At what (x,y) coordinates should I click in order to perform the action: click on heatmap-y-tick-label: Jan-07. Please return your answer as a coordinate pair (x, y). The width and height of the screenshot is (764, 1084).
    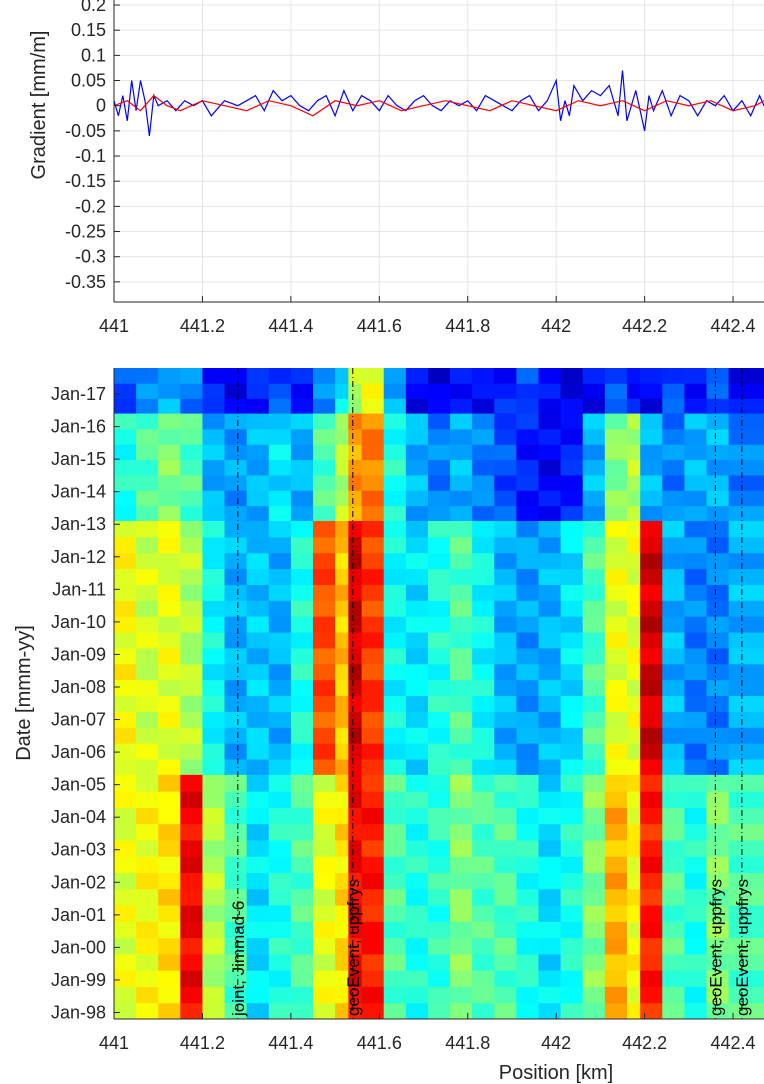
    Looking at the image, I should click on (78, 720).